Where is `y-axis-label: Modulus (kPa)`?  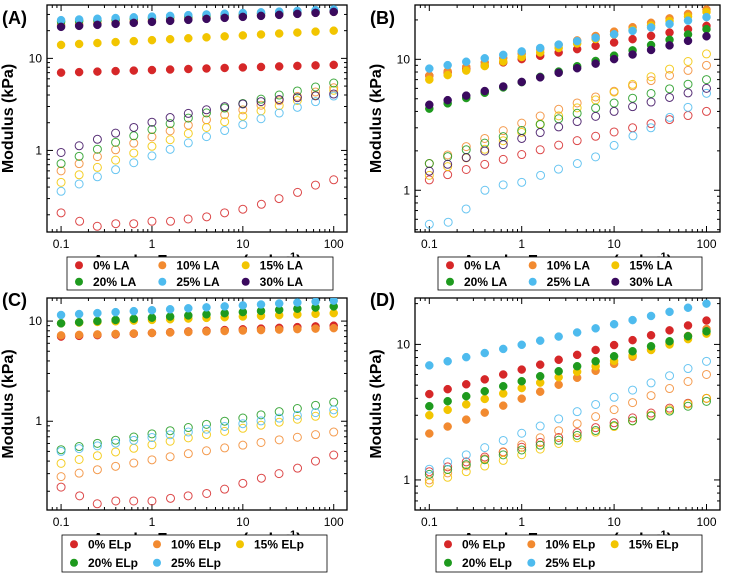 y-axis-label: Modulus (kPa) is located at coordinates (376, 118).